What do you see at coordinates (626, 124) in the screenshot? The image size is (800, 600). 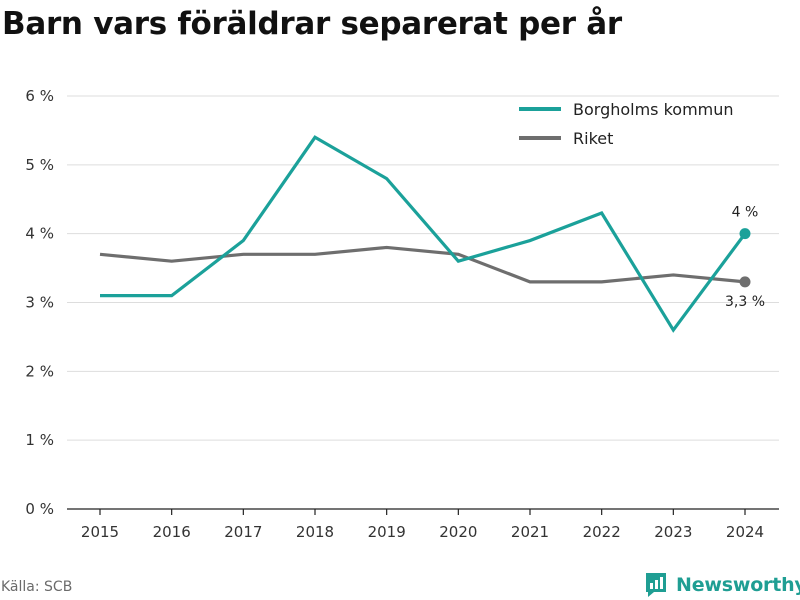 I see `legend: Borgholms kommun Riket` at bounding box center [626, 124].